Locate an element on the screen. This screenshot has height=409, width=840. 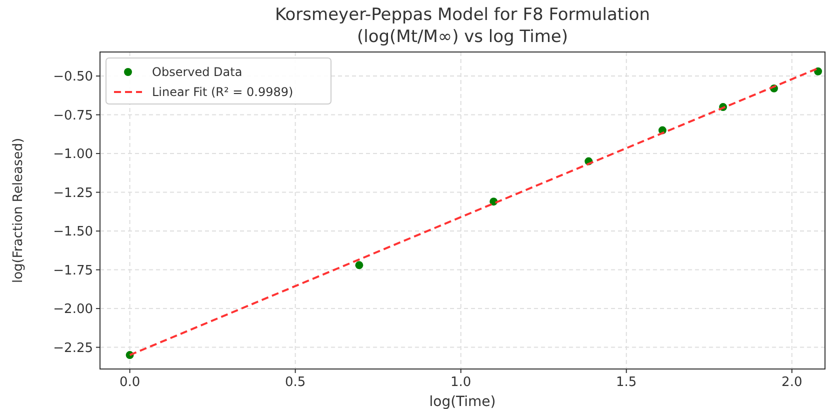
y-tick-label: −1.75 is located at coordinates (73, 270).